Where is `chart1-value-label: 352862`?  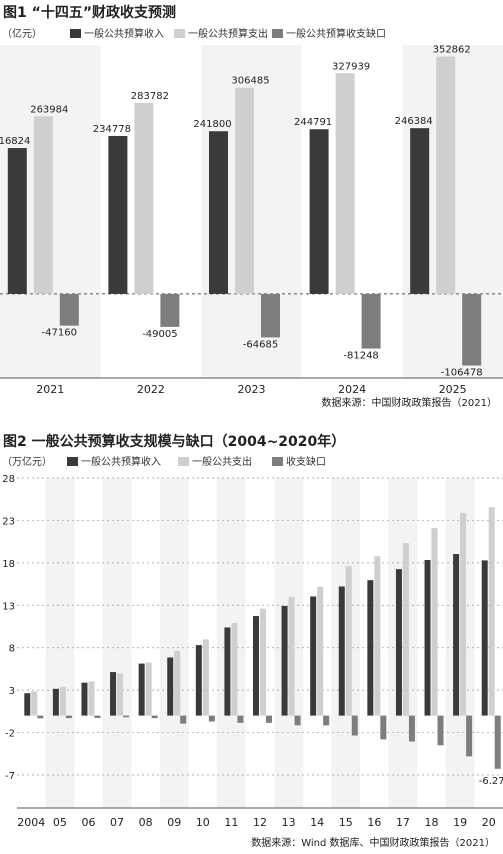 chart1-value-label: 352862 is located at coordinates (452, 50).